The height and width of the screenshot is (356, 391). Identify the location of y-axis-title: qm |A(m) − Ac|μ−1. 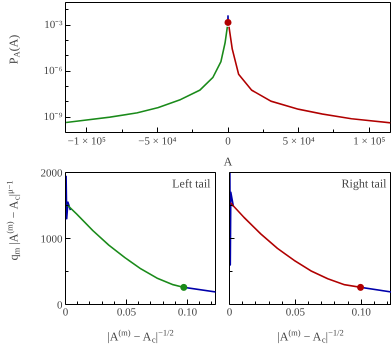
(13, 220).